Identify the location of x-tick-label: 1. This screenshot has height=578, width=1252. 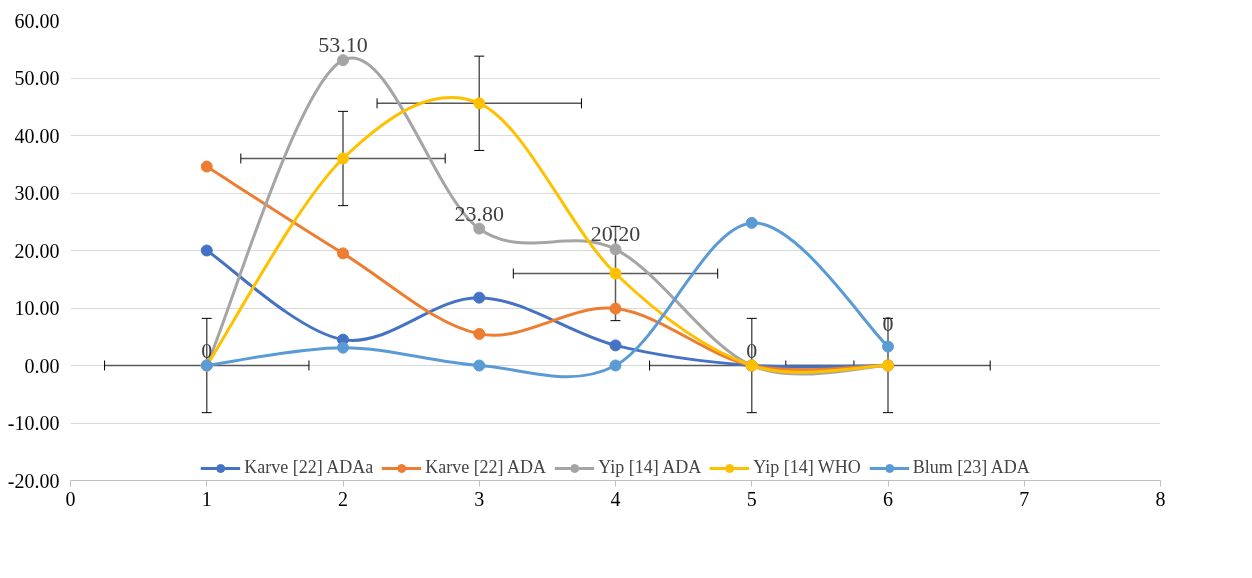
(206, 498).